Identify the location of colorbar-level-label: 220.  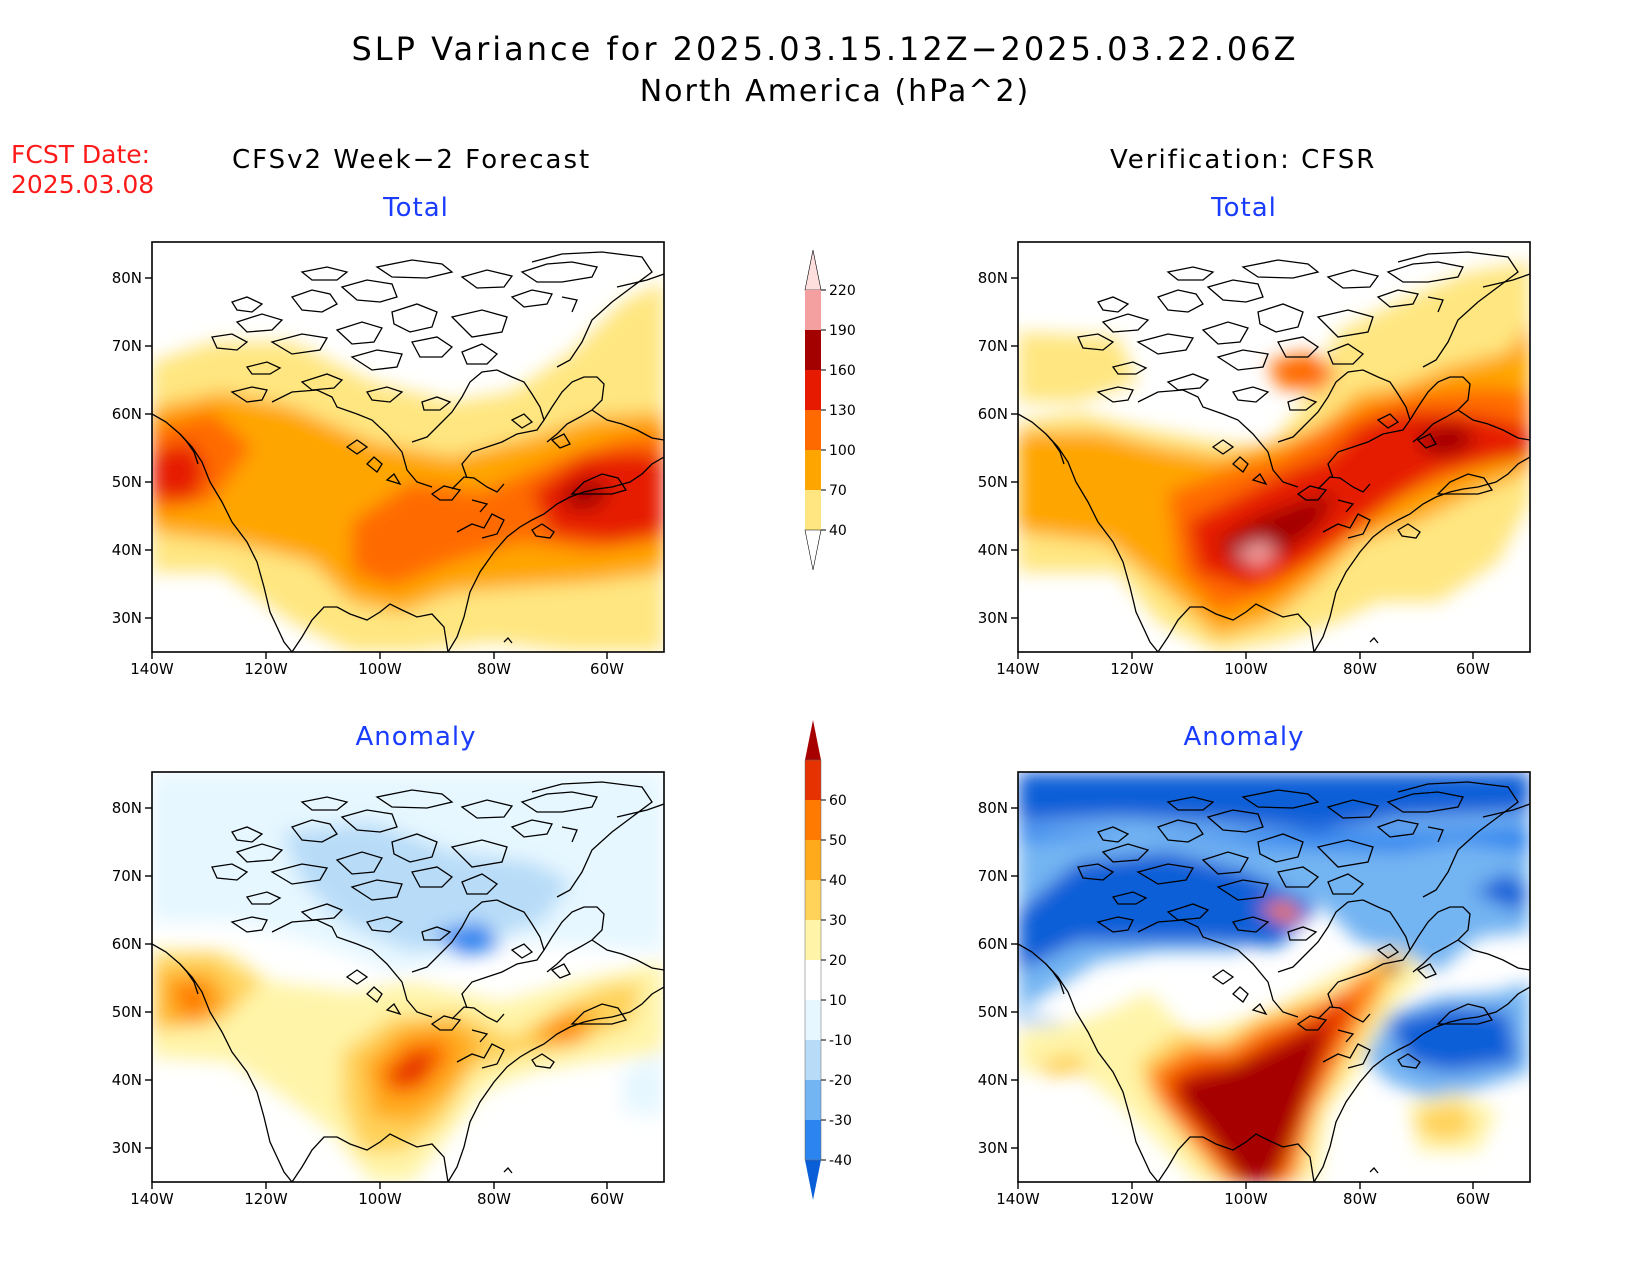
(842, 291).